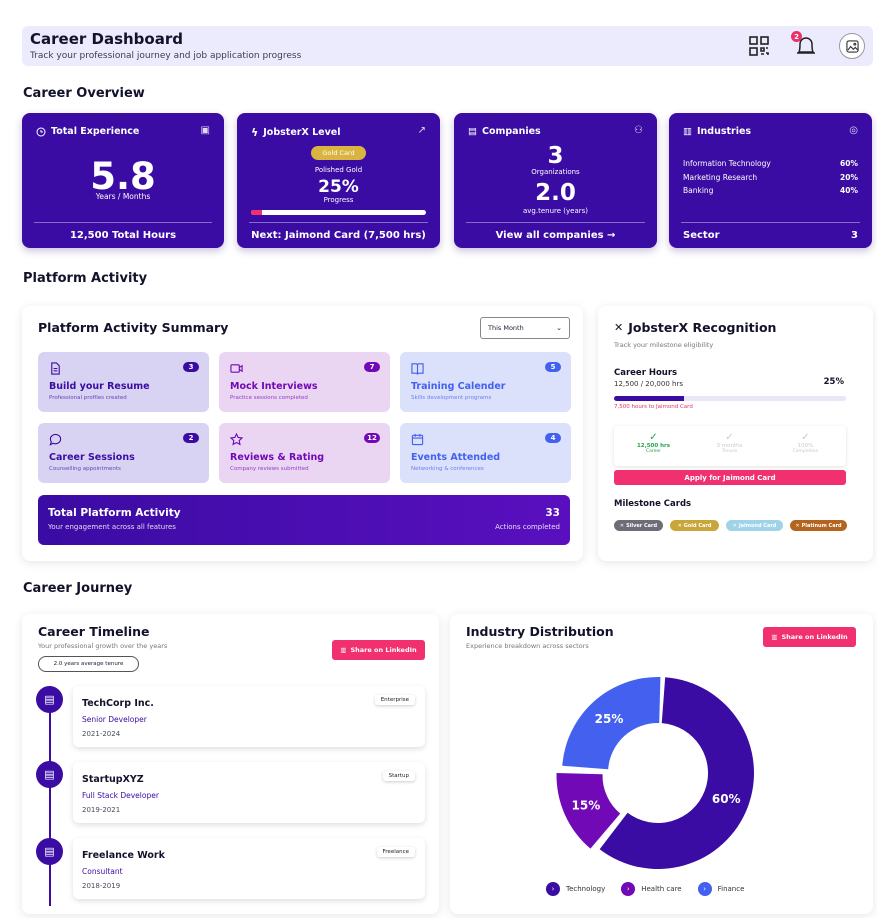 The image size is (877, 918). Describe the element at coordinates (821, 525) in the screenshot. I see `milestone-name: Platinum Card` at that location.